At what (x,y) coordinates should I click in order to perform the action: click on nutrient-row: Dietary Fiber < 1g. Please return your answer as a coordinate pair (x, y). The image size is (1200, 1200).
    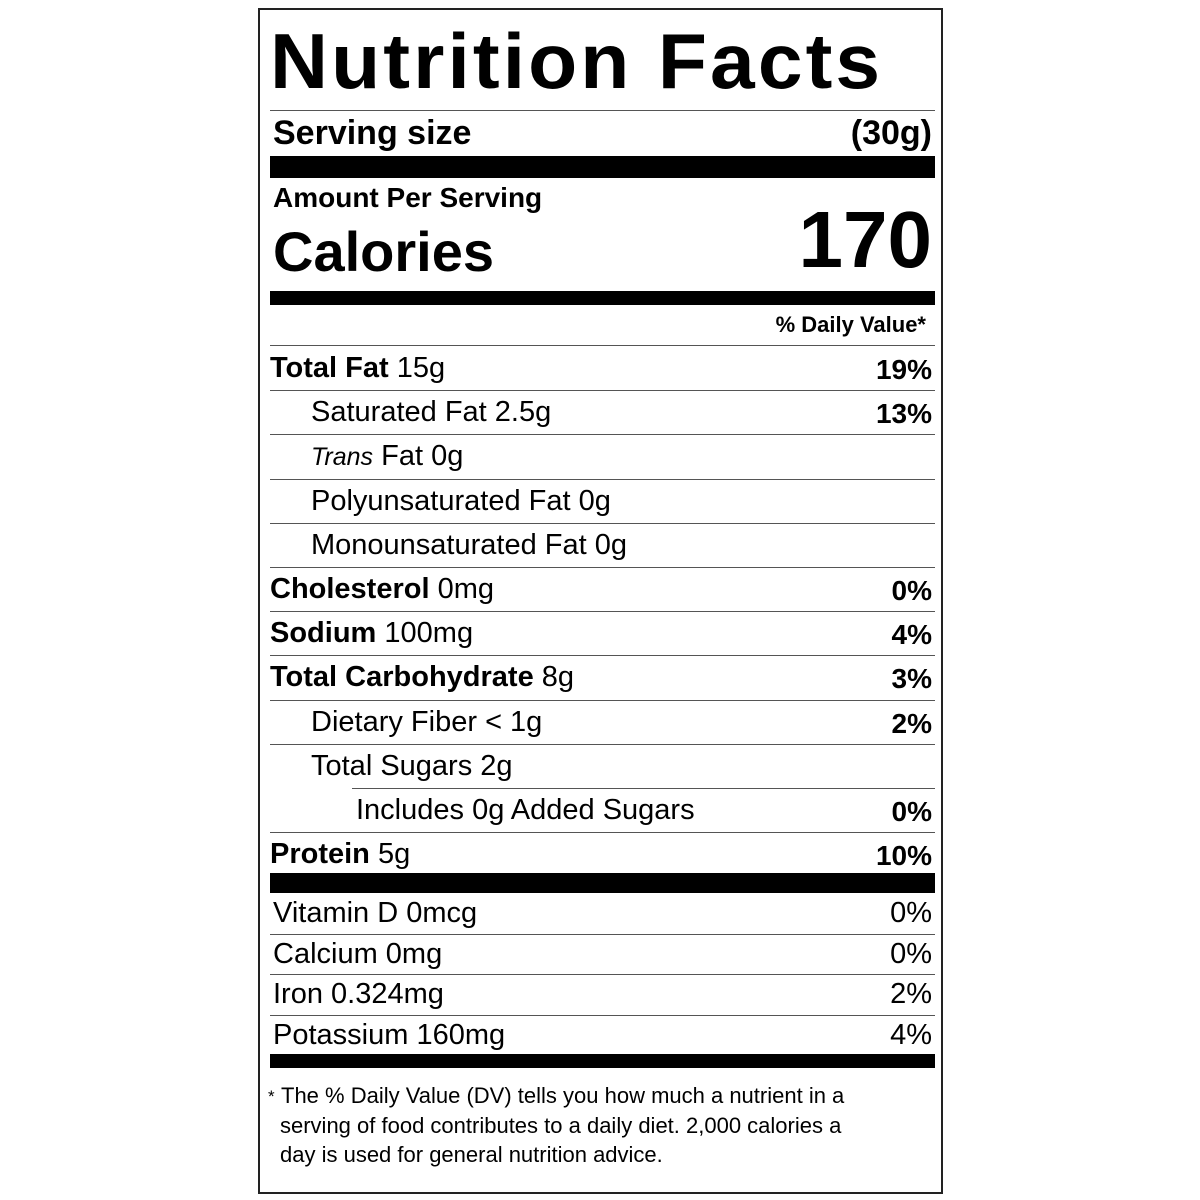
    Looking at the image, I should click on (427, 721).